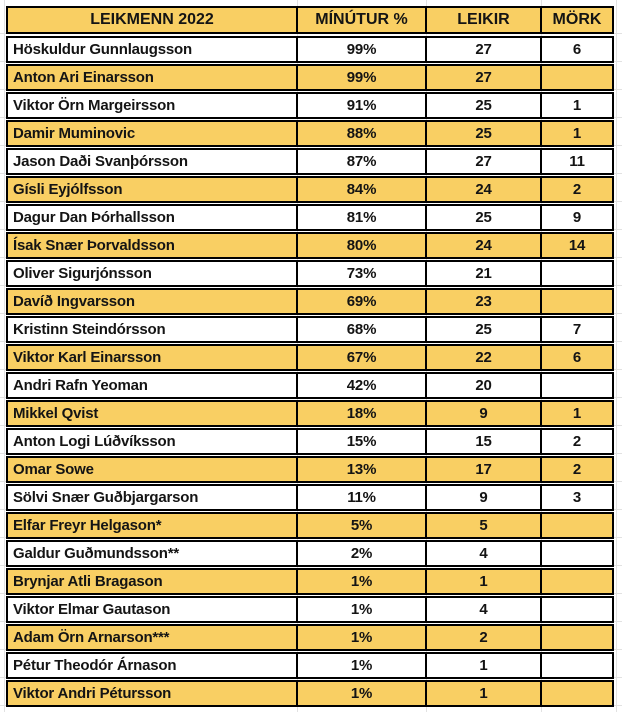 The width and height of the screenshot is (622, 712). I want to click on table-row: Oliver Sigurjónsson 73% 21, so click(310, 273).